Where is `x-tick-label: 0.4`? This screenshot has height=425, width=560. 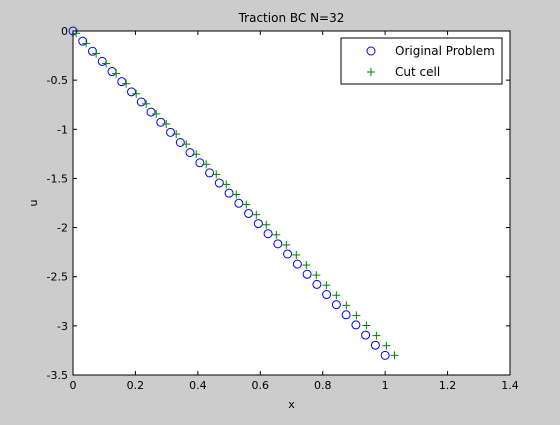 x-tick-label: 0.4 is located at coordinates (198, 385).